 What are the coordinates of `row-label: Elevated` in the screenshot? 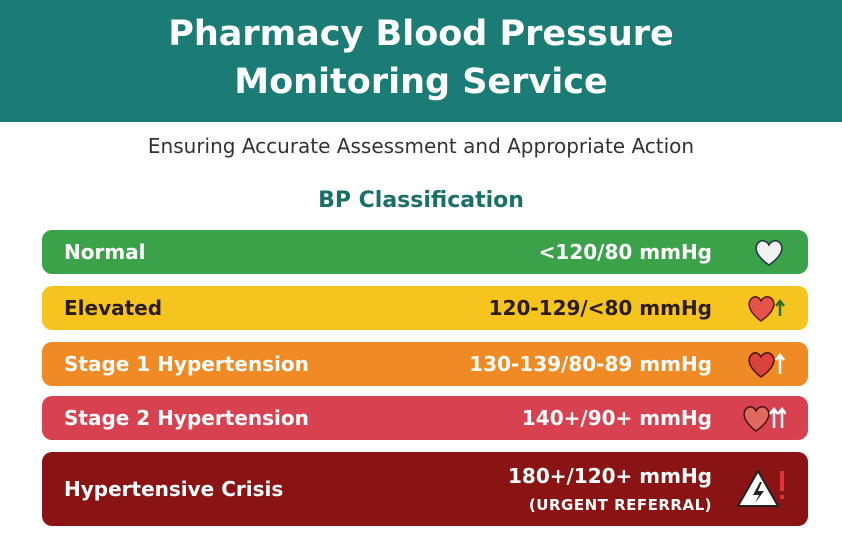 It's located at (113, 308).